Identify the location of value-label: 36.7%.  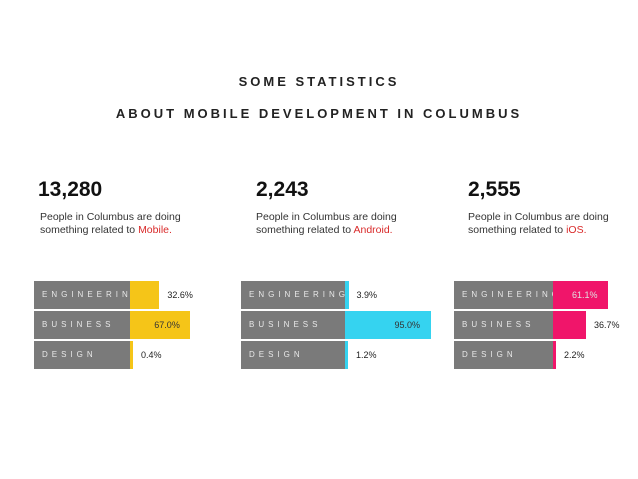
(607, 325).